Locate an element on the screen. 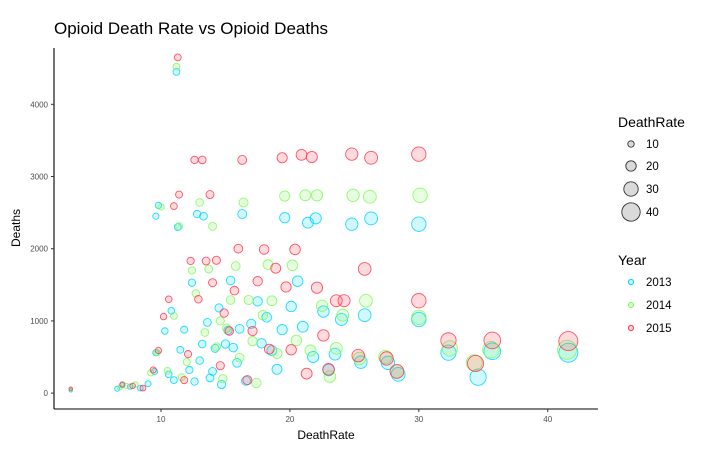  color-legend-title: Year is located at coordinates (632, 260).